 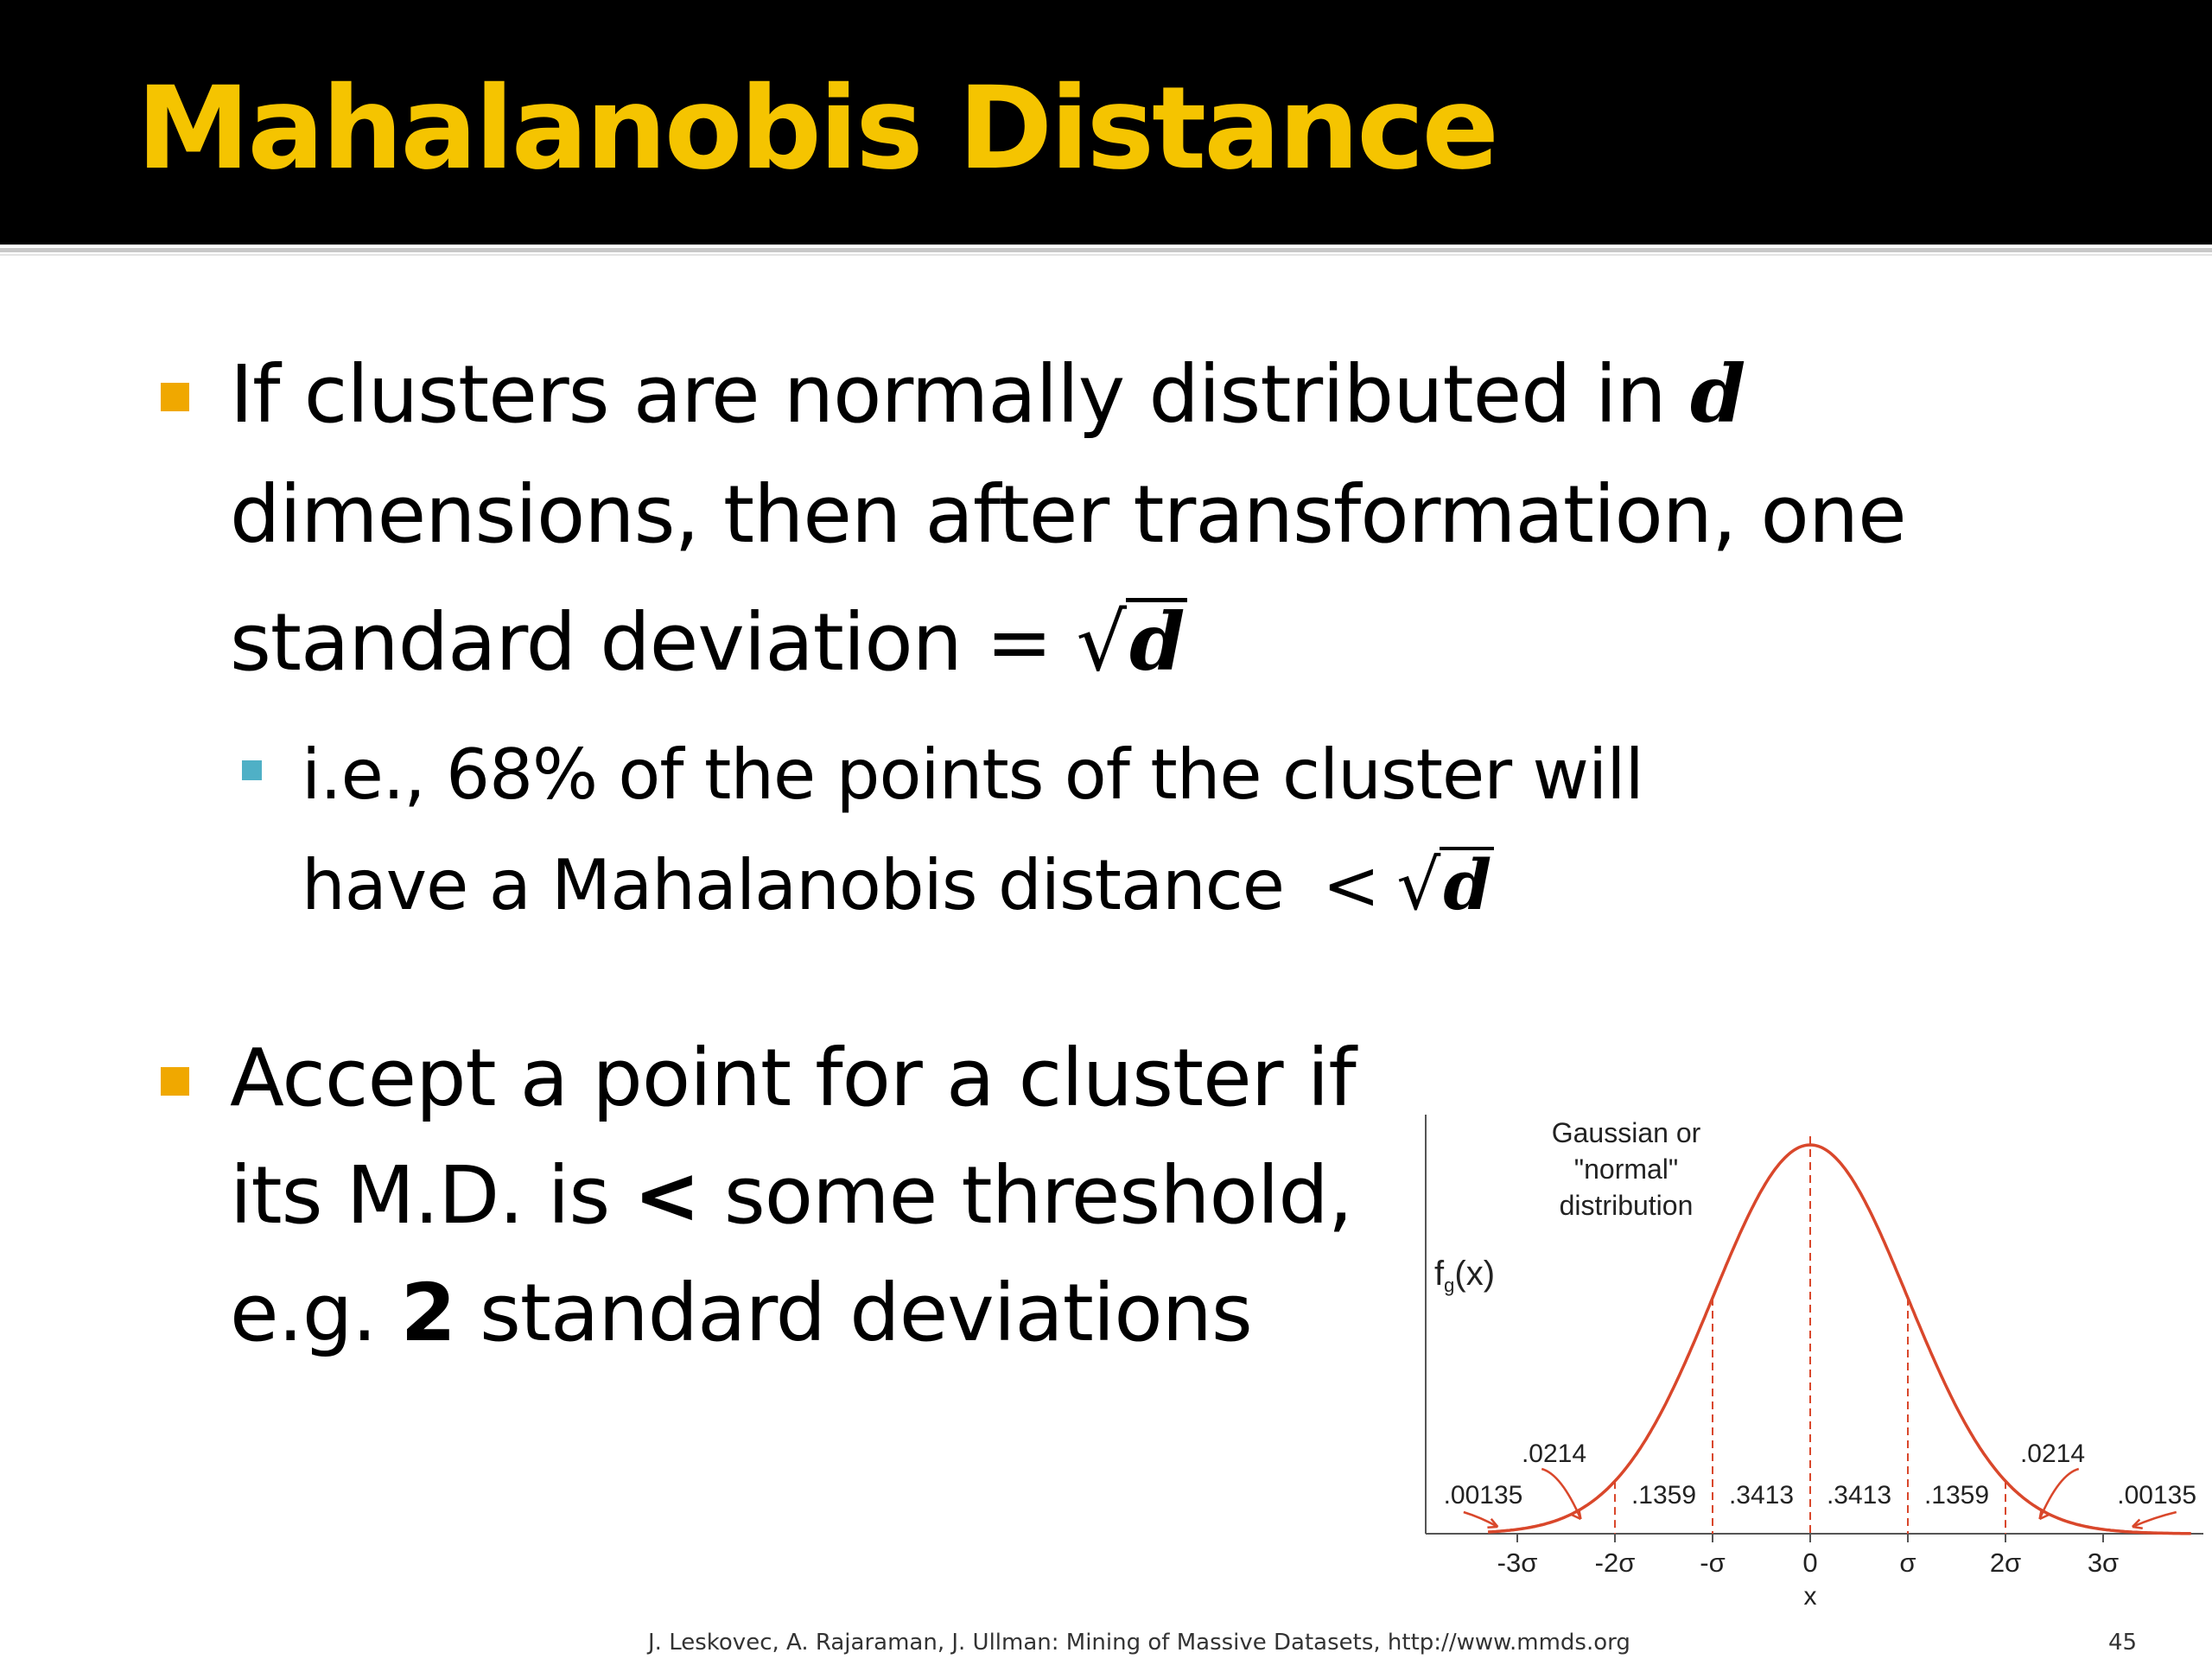 I want to click on bullet2-line2-post: some threshold,, so click(x=1026, y=1195).